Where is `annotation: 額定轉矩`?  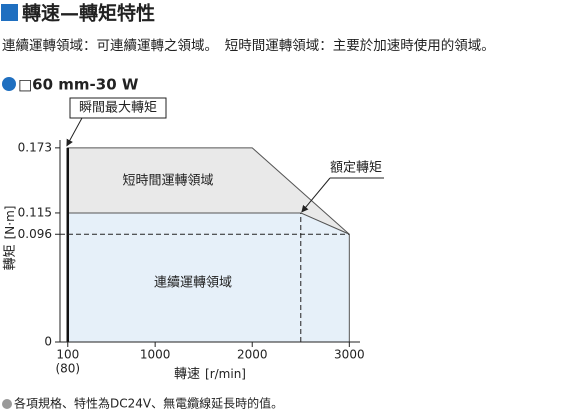
annotation: 額定轉矩 is located at coordinates (356, 168).